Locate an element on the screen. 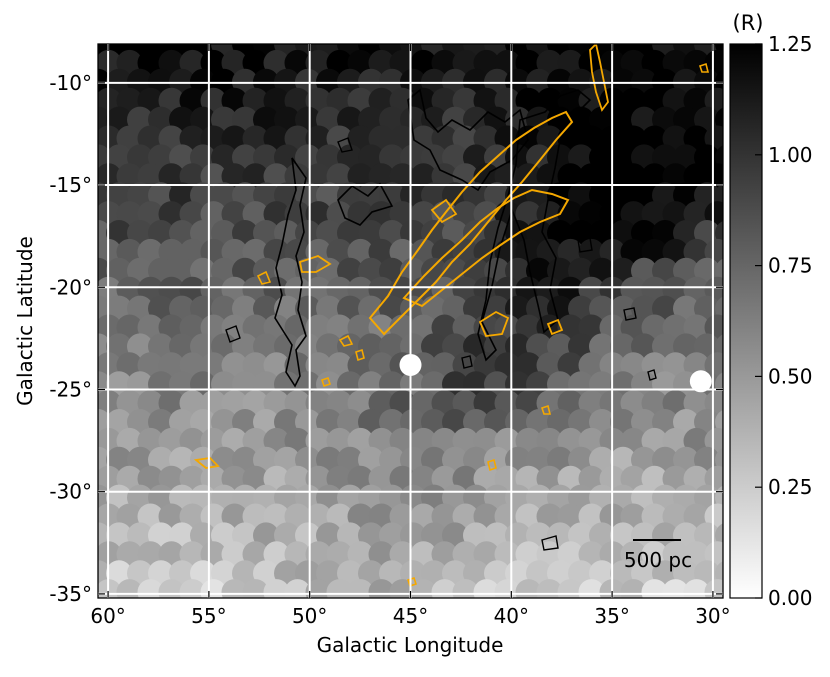 The height and width of the screenshot is (677, 830). colorbar-tick-label: 0.75 is located at coordinates (790, 266).